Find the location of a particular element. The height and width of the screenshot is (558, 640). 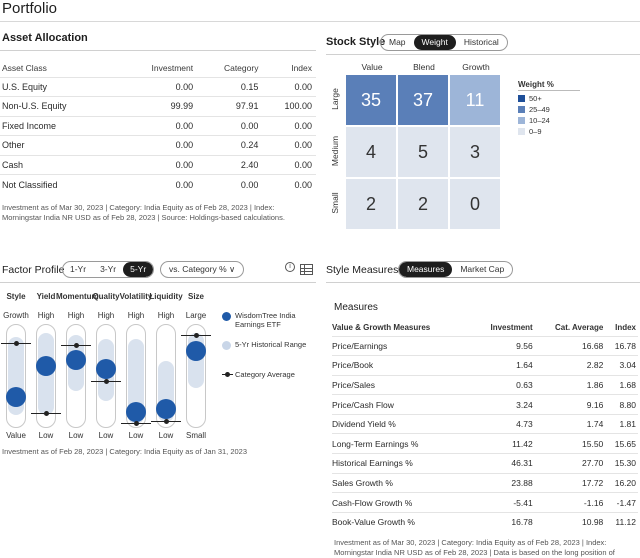

measure-value-cell: 1.68 is located at coordinates (621, 384).